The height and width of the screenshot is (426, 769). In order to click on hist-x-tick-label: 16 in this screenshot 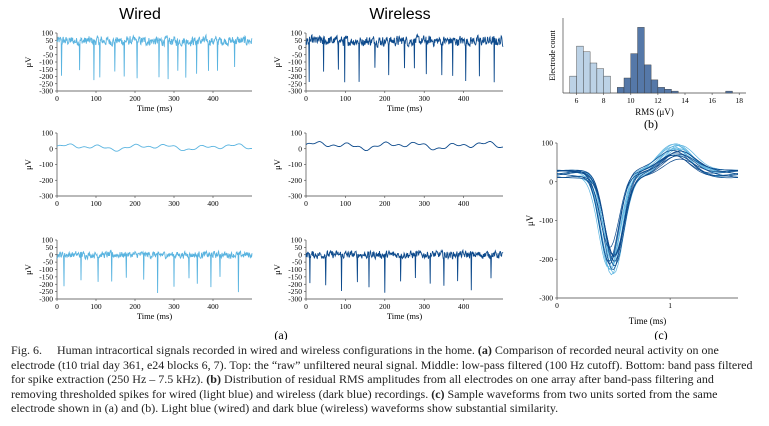, I will do `click(712, 100)`.